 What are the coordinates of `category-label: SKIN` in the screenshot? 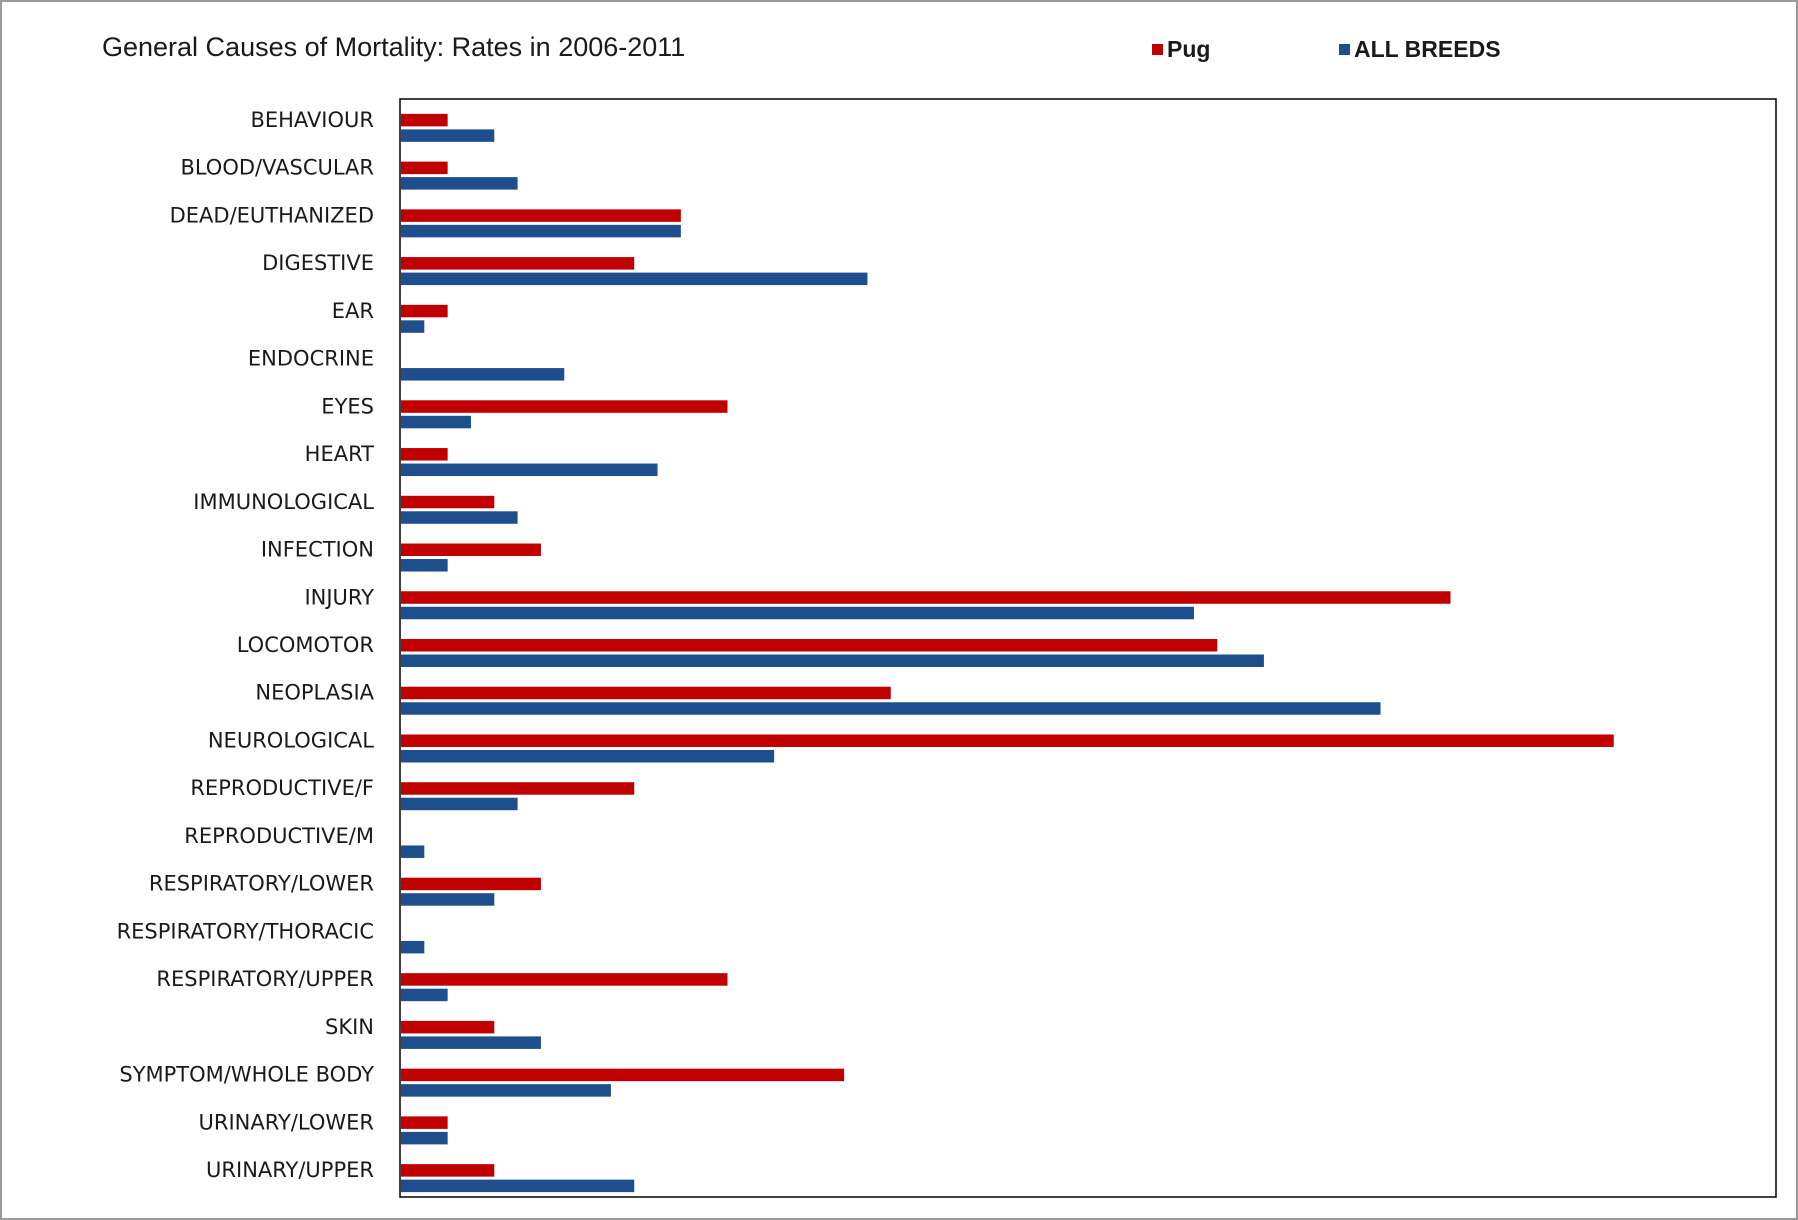 It's located at (349, 1027).